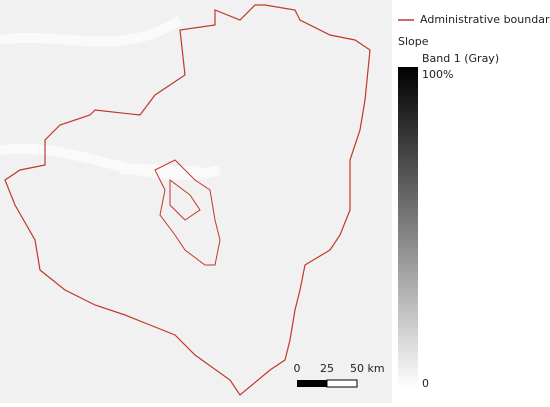 Image resolution: width=550 pixels, height=407 pixels. I want to click on scale-label: 25, so click(327, 368).